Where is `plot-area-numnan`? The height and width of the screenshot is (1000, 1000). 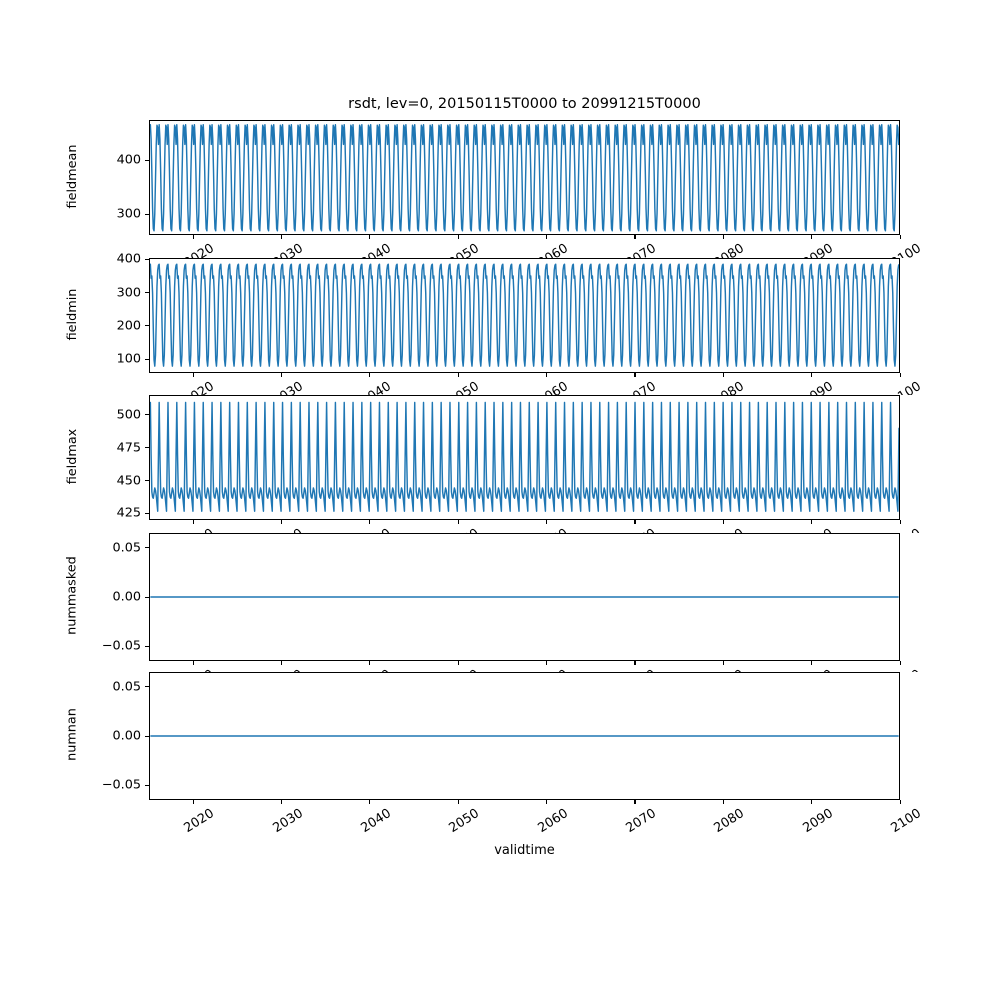
plot-area-numnan is located at coordinates (524, 736).